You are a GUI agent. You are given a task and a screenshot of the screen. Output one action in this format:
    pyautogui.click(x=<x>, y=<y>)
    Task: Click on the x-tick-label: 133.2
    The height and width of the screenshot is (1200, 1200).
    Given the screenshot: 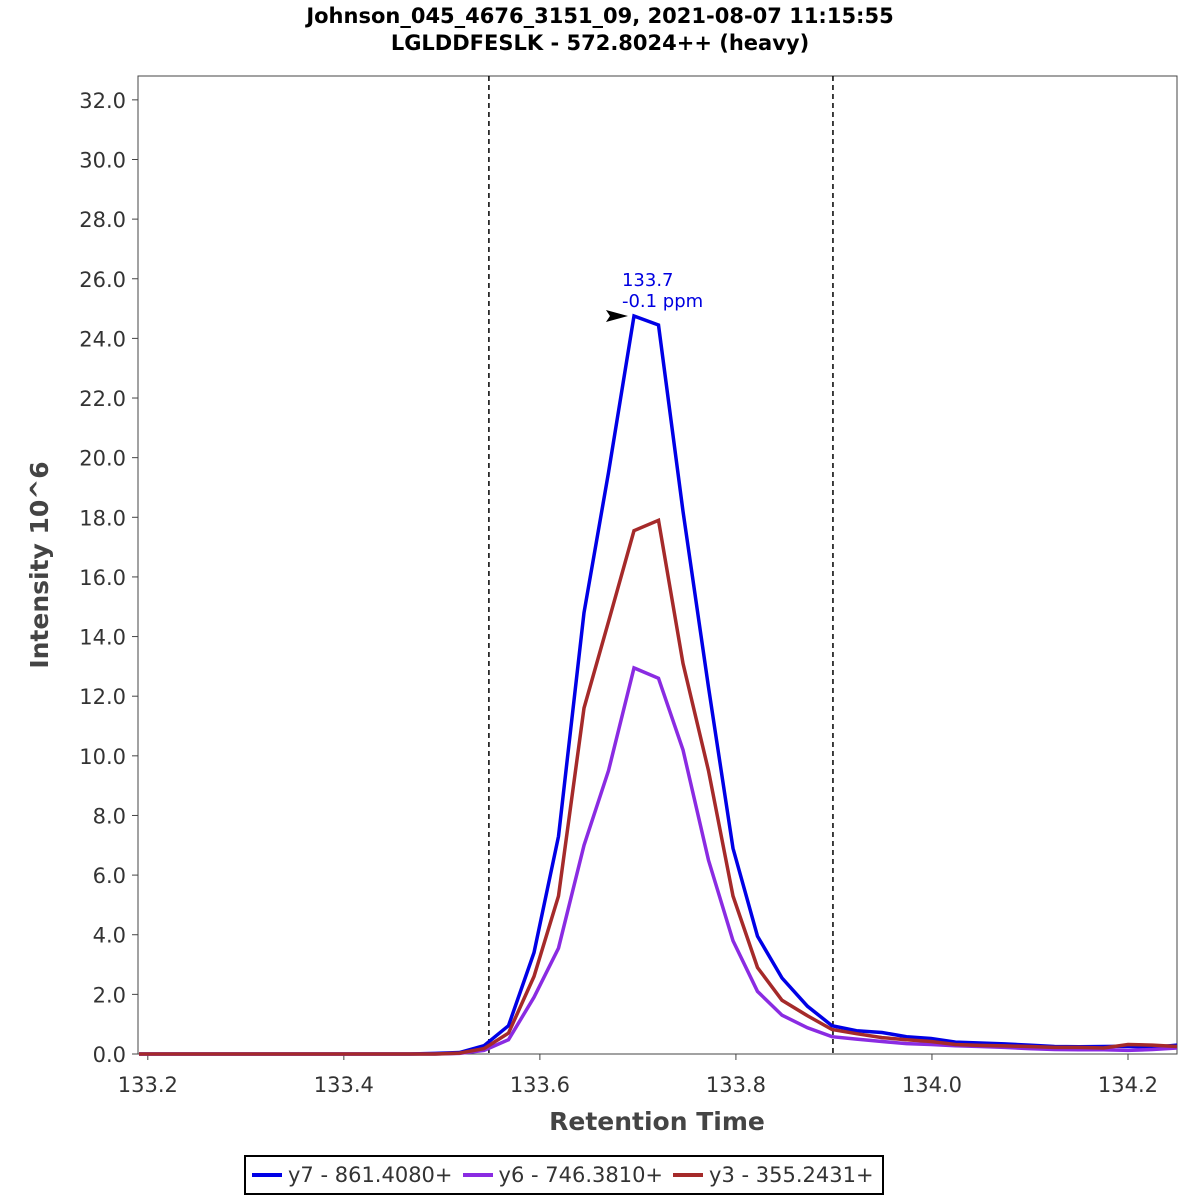 What is the action you would take?
    pyautogui.click(x=148, y=1085)
    